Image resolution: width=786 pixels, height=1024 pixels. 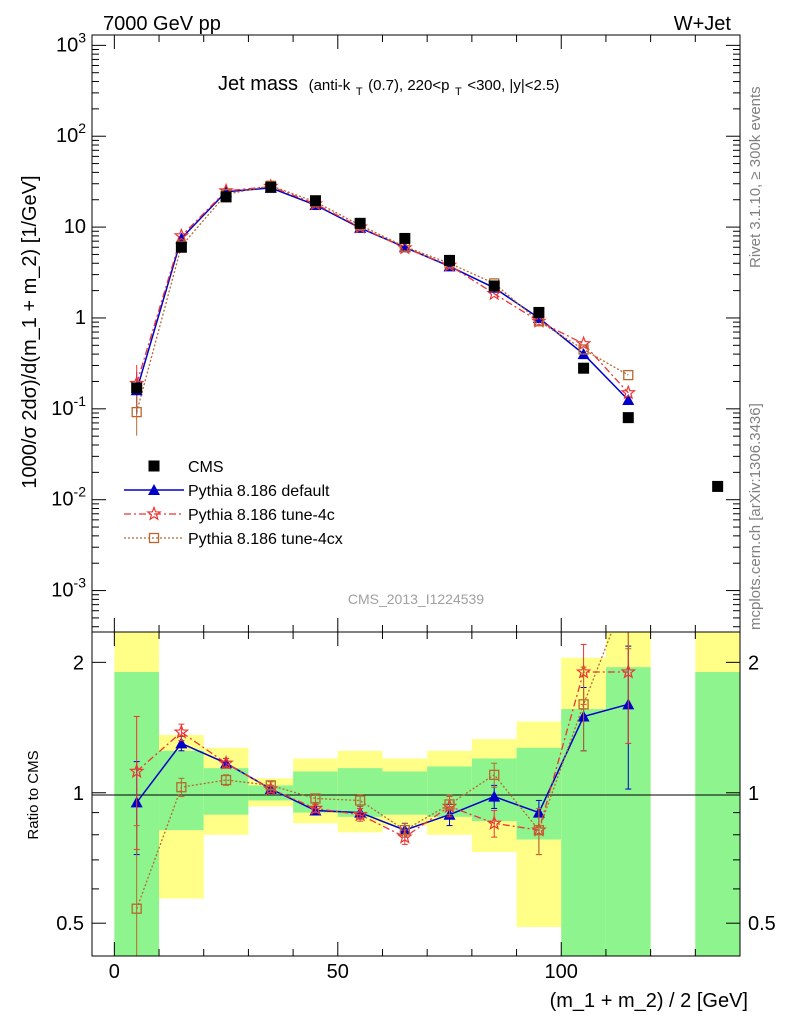 I want to click on x-tick-label: 0, so click(x=114, y=972).